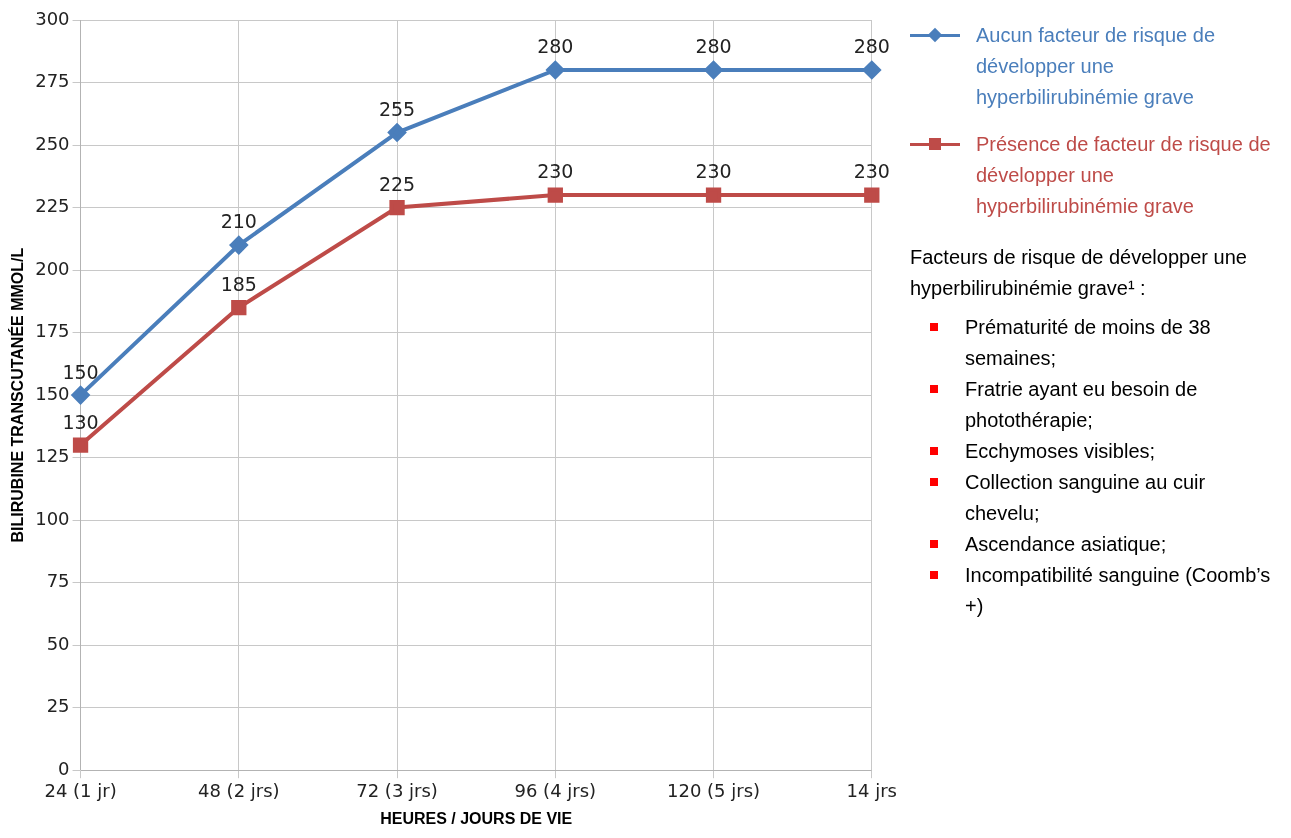 The width and height of the screenshot is (1291, 838). Describe the element at coordinates (58, 706) in the screenshot. I see `y-tick-label: 25` at that location.